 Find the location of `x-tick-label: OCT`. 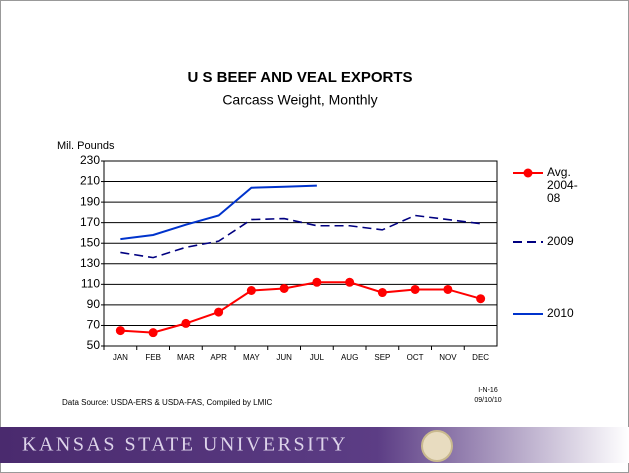

x-tick-label: OCT is located at coordinates (415, 357).